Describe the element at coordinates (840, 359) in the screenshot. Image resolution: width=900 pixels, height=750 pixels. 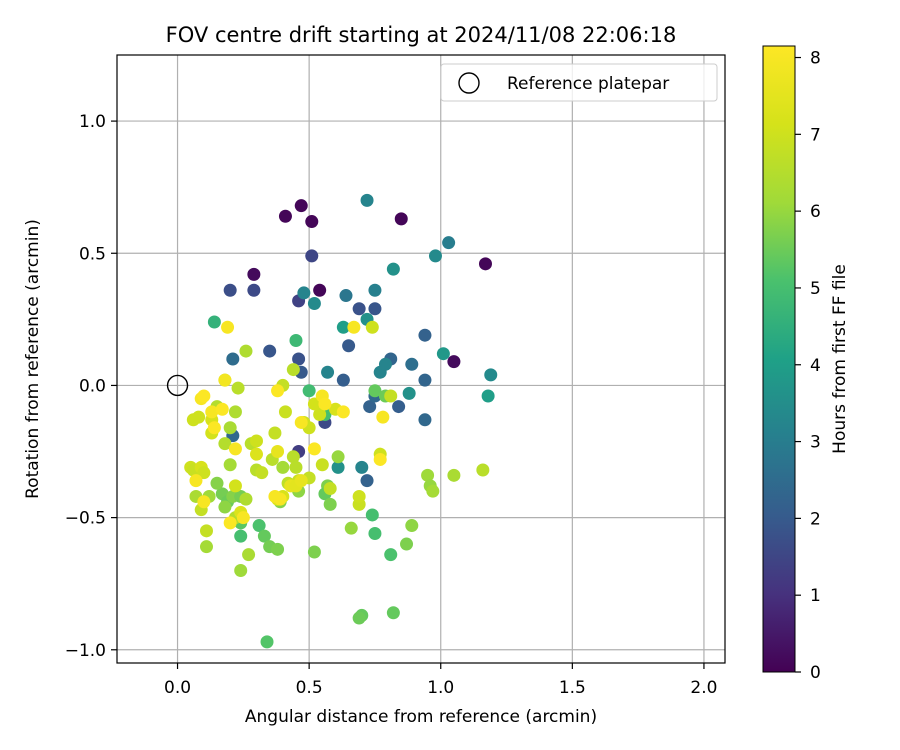
I see `colorbar-label: Hours from first FF file` at that location.